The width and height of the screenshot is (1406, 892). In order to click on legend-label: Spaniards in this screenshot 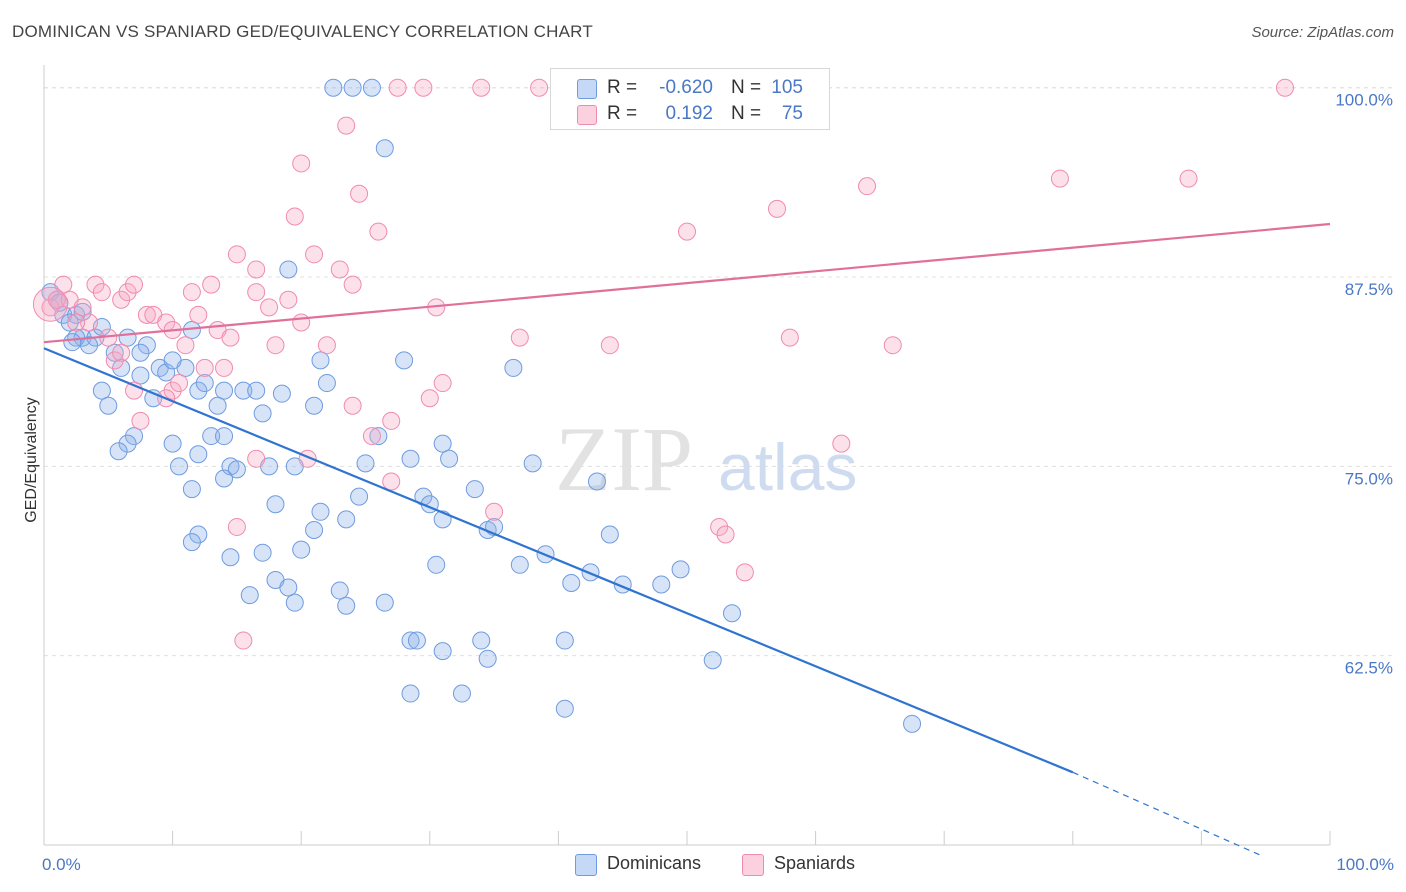, I will do `click(815, 863)`.